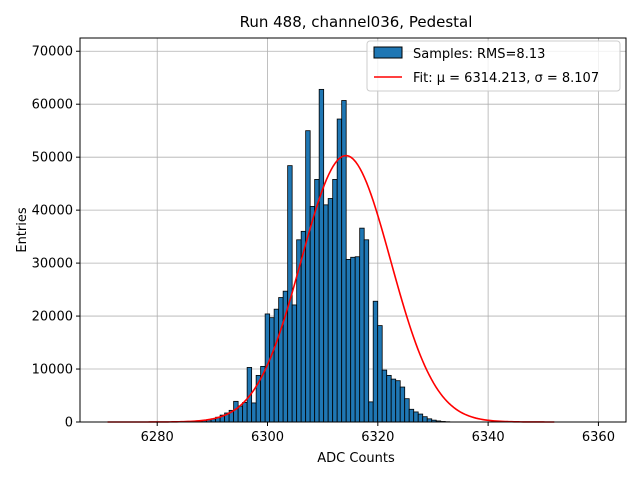  Describe the element at coordinates (506, 78) in the screenshot. I see `legend-label-fit: Fit: μ = 6314.213, σ = 8.107` at that location.